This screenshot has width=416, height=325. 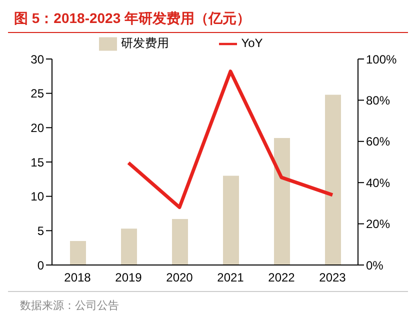 What do you see at coordinates (180, 277) in the screenshot?
I see `x-tick-label: 2020` at bounding box center [180, 277].